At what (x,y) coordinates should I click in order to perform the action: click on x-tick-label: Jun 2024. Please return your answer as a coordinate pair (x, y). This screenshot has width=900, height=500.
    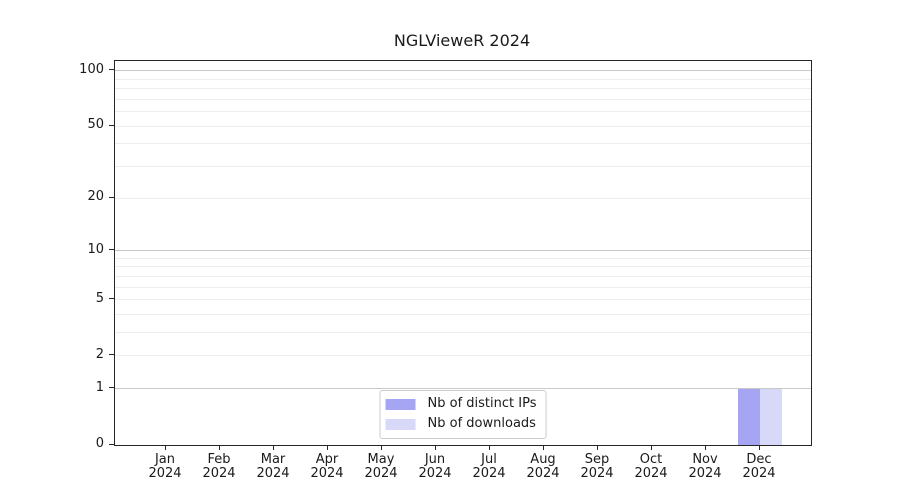
    Looking at the image, I should click on (435, 467).